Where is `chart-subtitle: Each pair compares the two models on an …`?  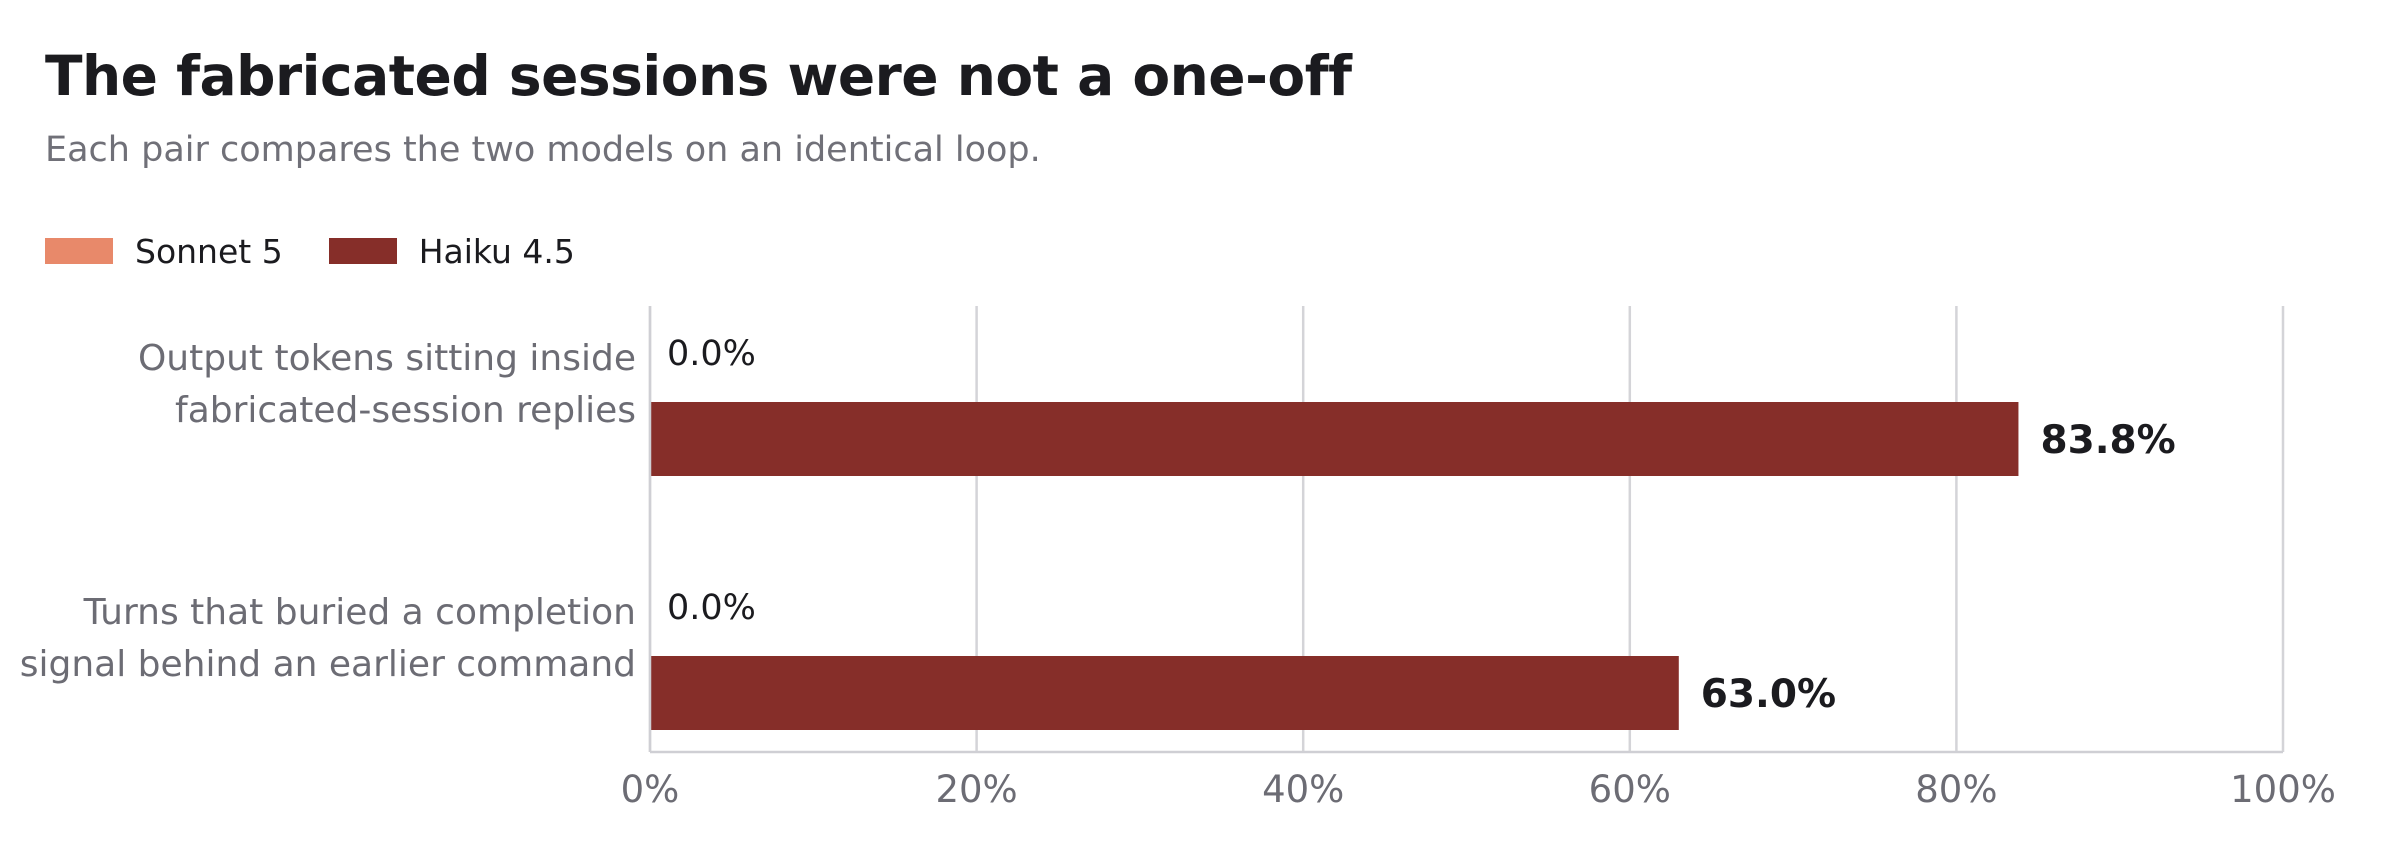
chart-subtitle: Each pair compares the two models on an … is located at coordinates (543, 150).